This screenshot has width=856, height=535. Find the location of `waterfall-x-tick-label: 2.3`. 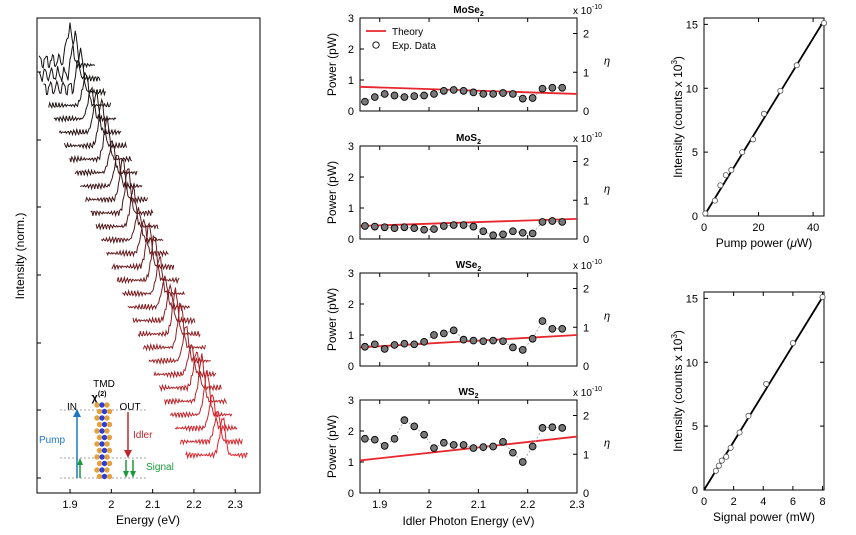

waterfall-x-tick-label: 2.3 is located at coordinates (235, 505).